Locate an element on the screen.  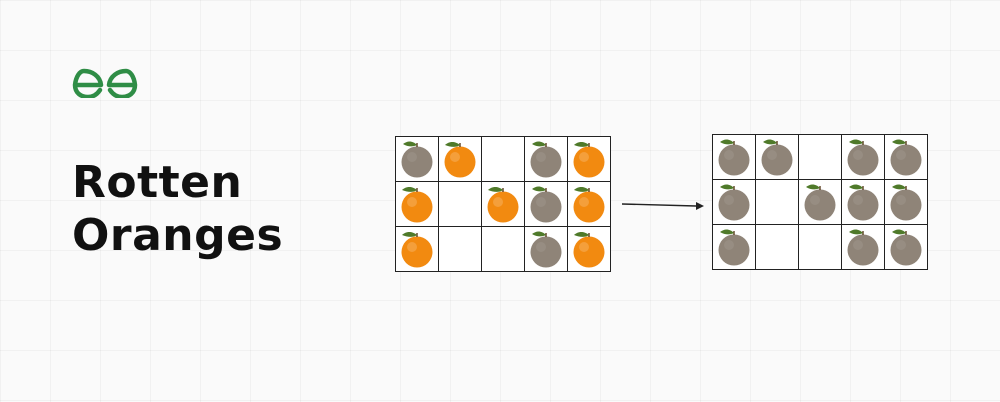
final-grid-cell-r2-c3 is located at coordinates (820, 202).